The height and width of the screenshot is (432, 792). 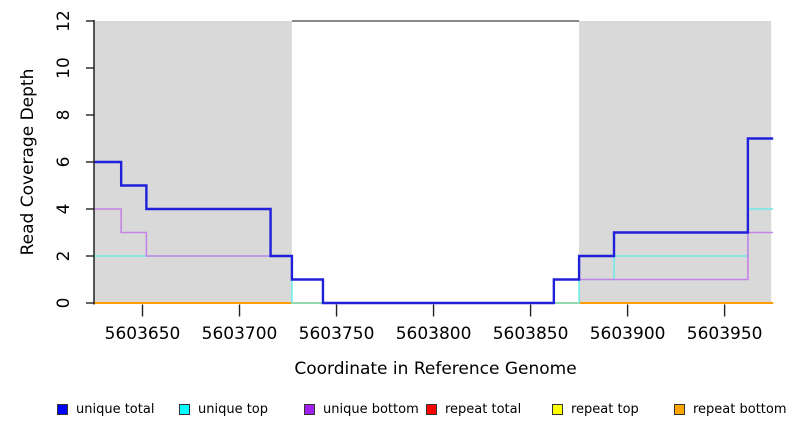 What do you see at coordinates (605, 409) in the screenshot?
I see `legend-label: repeat top` at bounding box center [605, 409].